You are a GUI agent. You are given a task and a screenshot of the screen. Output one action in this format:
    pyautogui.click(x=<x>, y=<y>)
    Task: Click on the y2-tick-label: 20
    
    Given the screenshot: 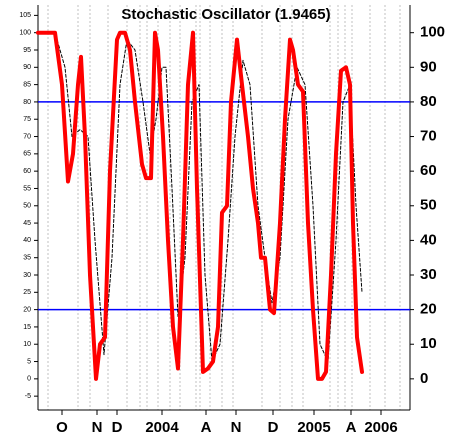 What is the action you would take?
    pyautogui.click(x=428, y=309)
    